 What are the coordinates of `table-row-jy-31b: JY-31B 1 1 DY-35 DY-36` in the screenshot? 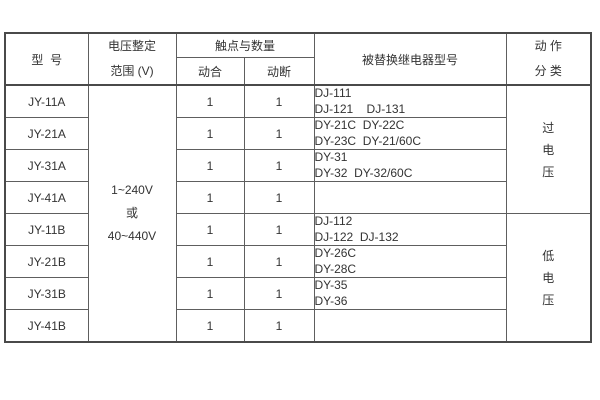 It's located at (297, 293).